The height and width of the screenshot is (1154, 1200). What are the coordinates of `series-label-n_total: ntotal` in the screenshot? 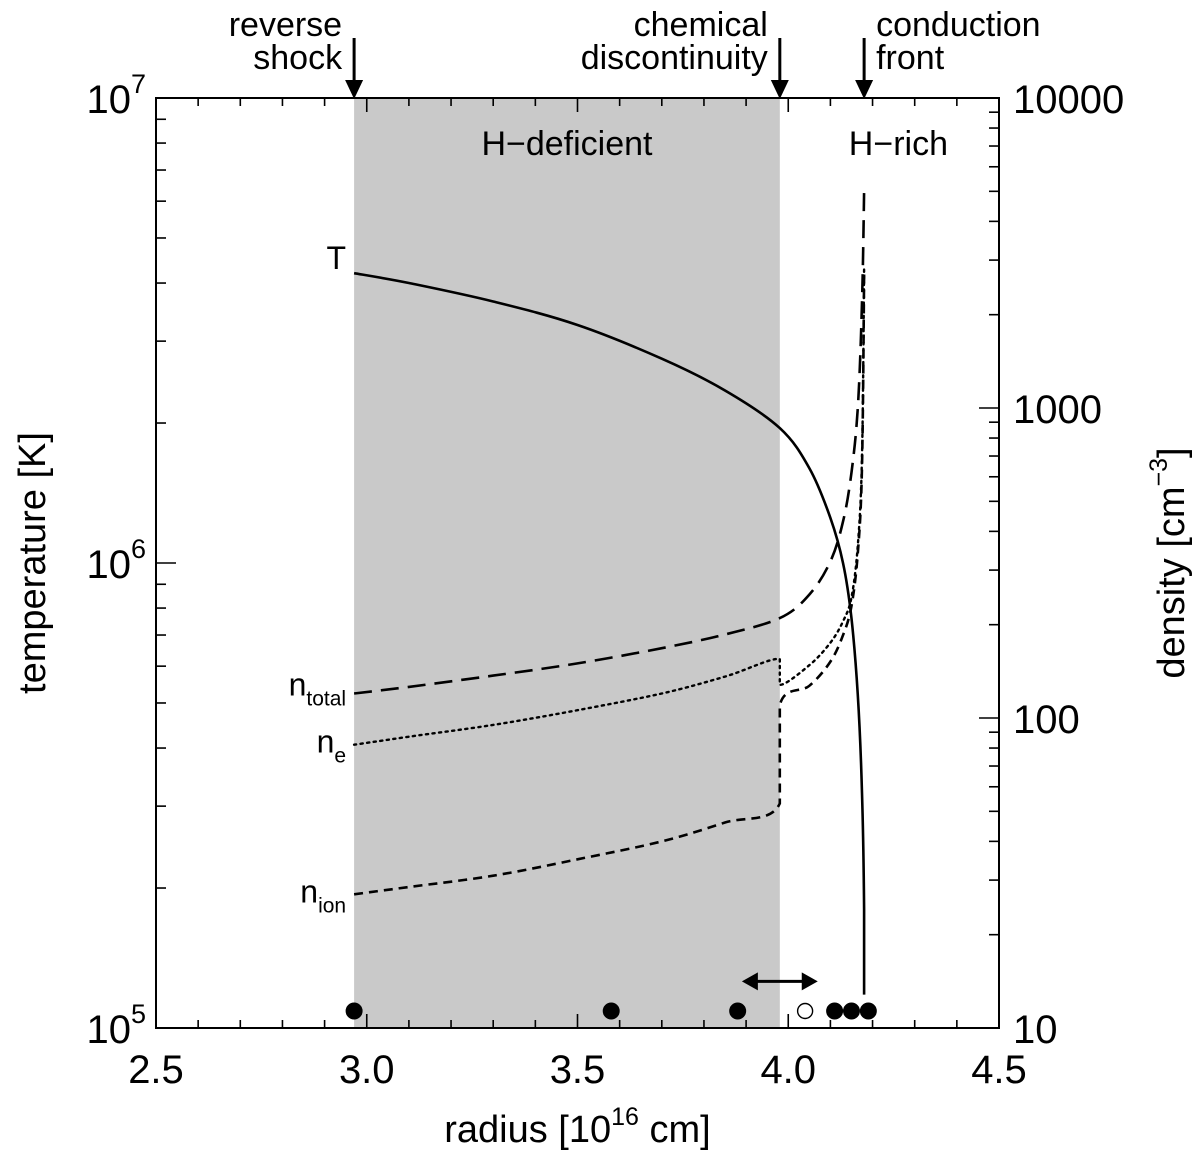 It's located at (318, 688).